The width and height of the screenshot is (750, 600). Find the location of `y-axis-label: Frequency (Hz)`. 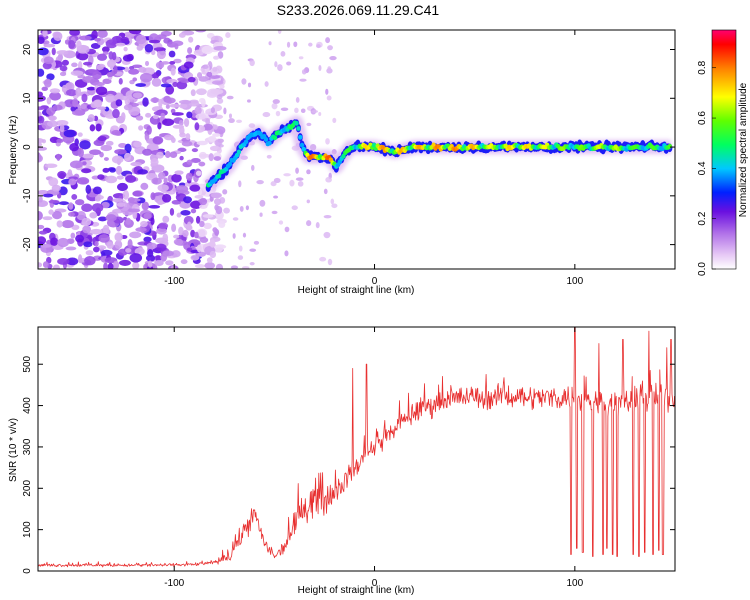

y-axis-label: Frequency (Hz) is located at coordinates (13, 150).